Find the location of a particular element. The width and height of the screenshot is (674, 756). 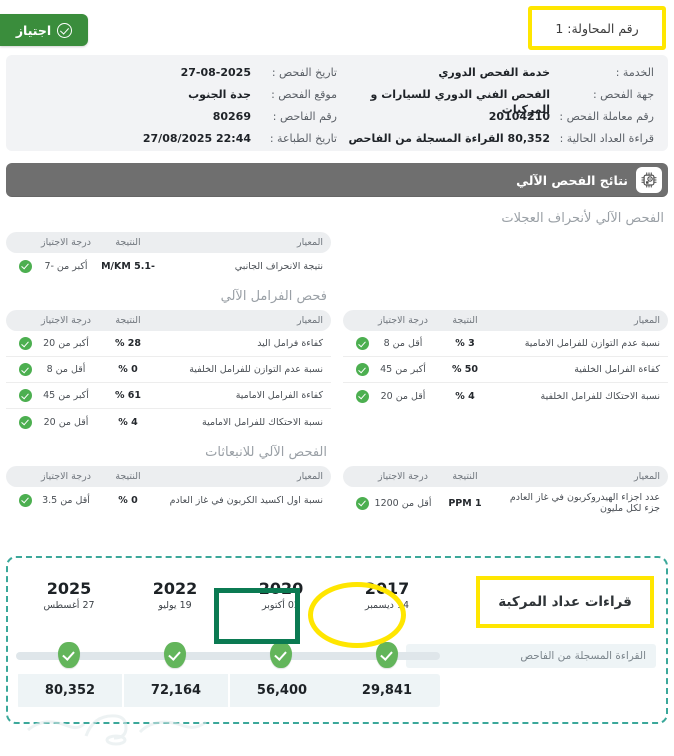

table-row: كفاءة الفرامل الامامية 61 % أكبر من 45 is located at coordinates (168, 396).